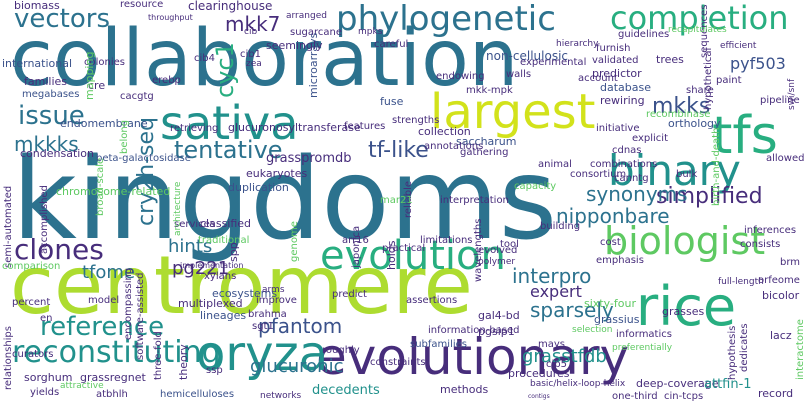  I want to click on word: roughly, so click(341, 350).